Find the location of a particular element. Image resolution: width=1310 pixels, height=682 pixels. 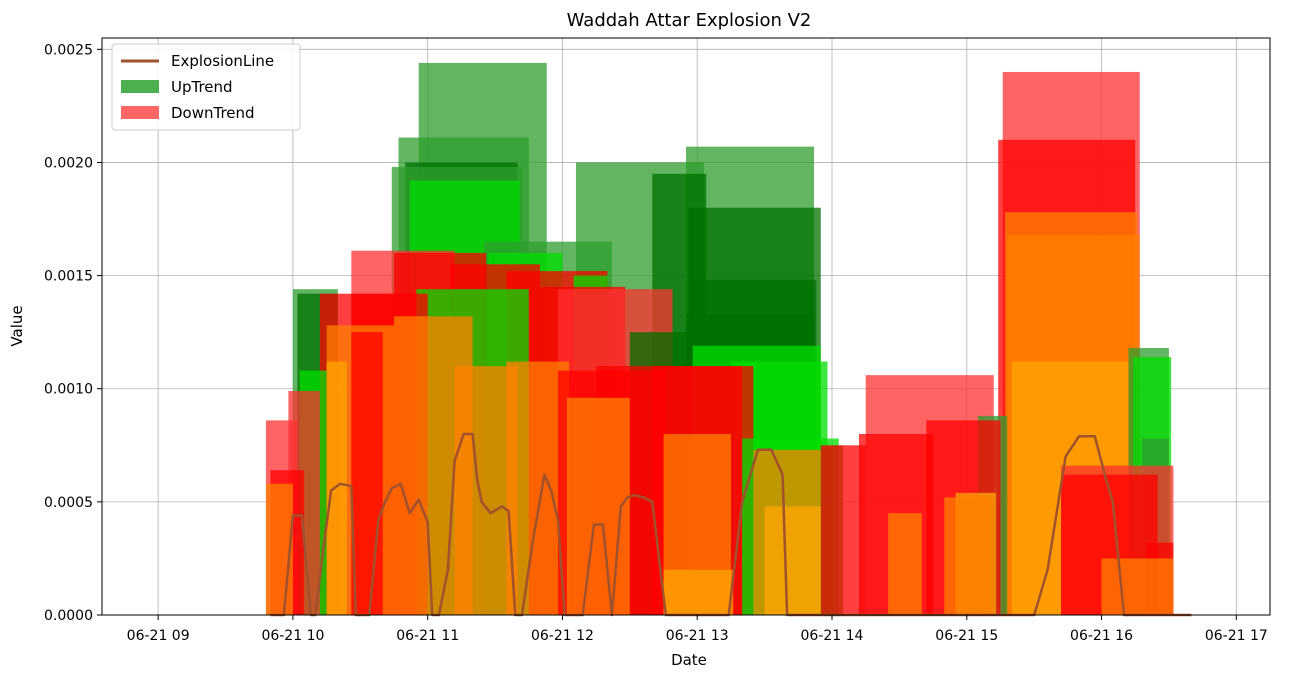

y-tick-label: 0.0015 is located at coordinates (68, 277).